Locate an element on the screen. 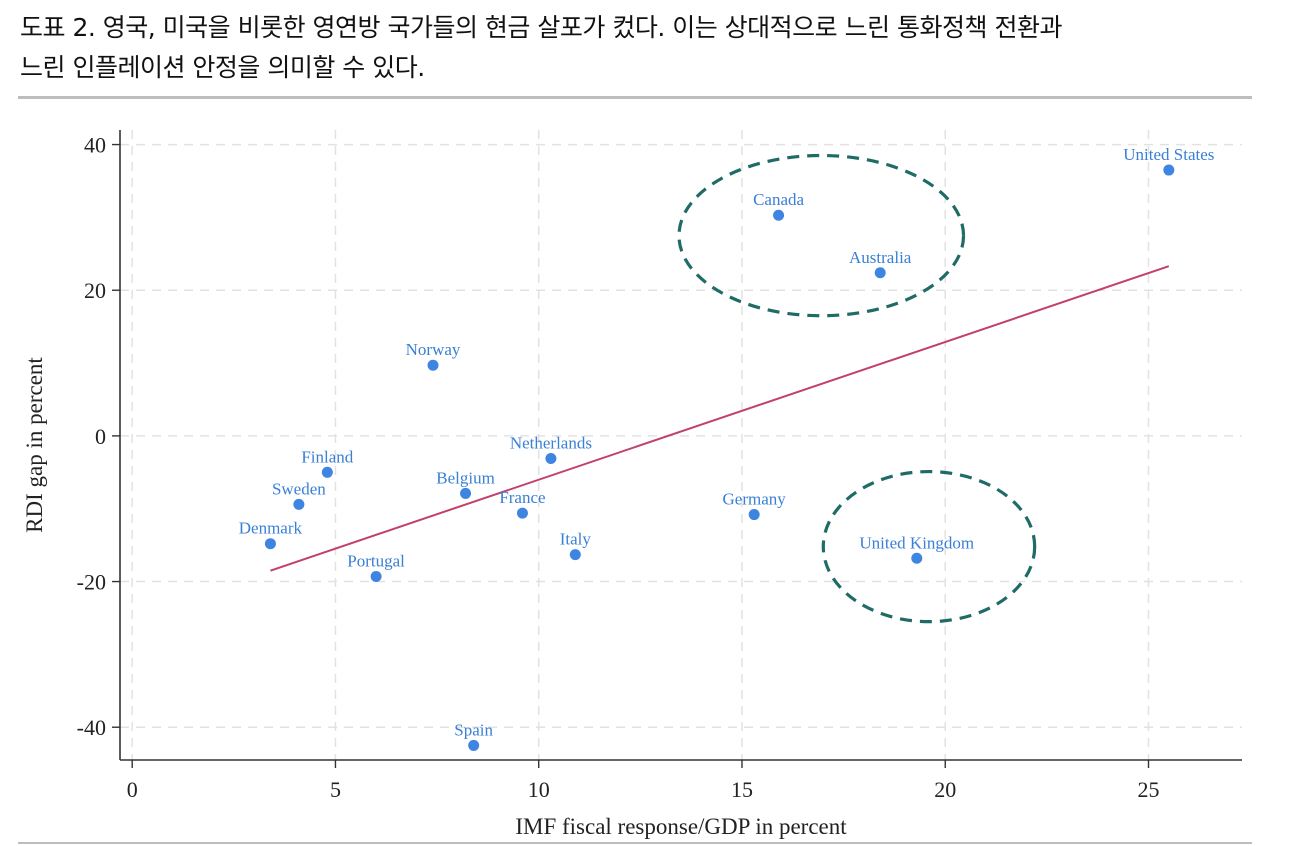  point-label: Norway is located at coordinates (433, 349).